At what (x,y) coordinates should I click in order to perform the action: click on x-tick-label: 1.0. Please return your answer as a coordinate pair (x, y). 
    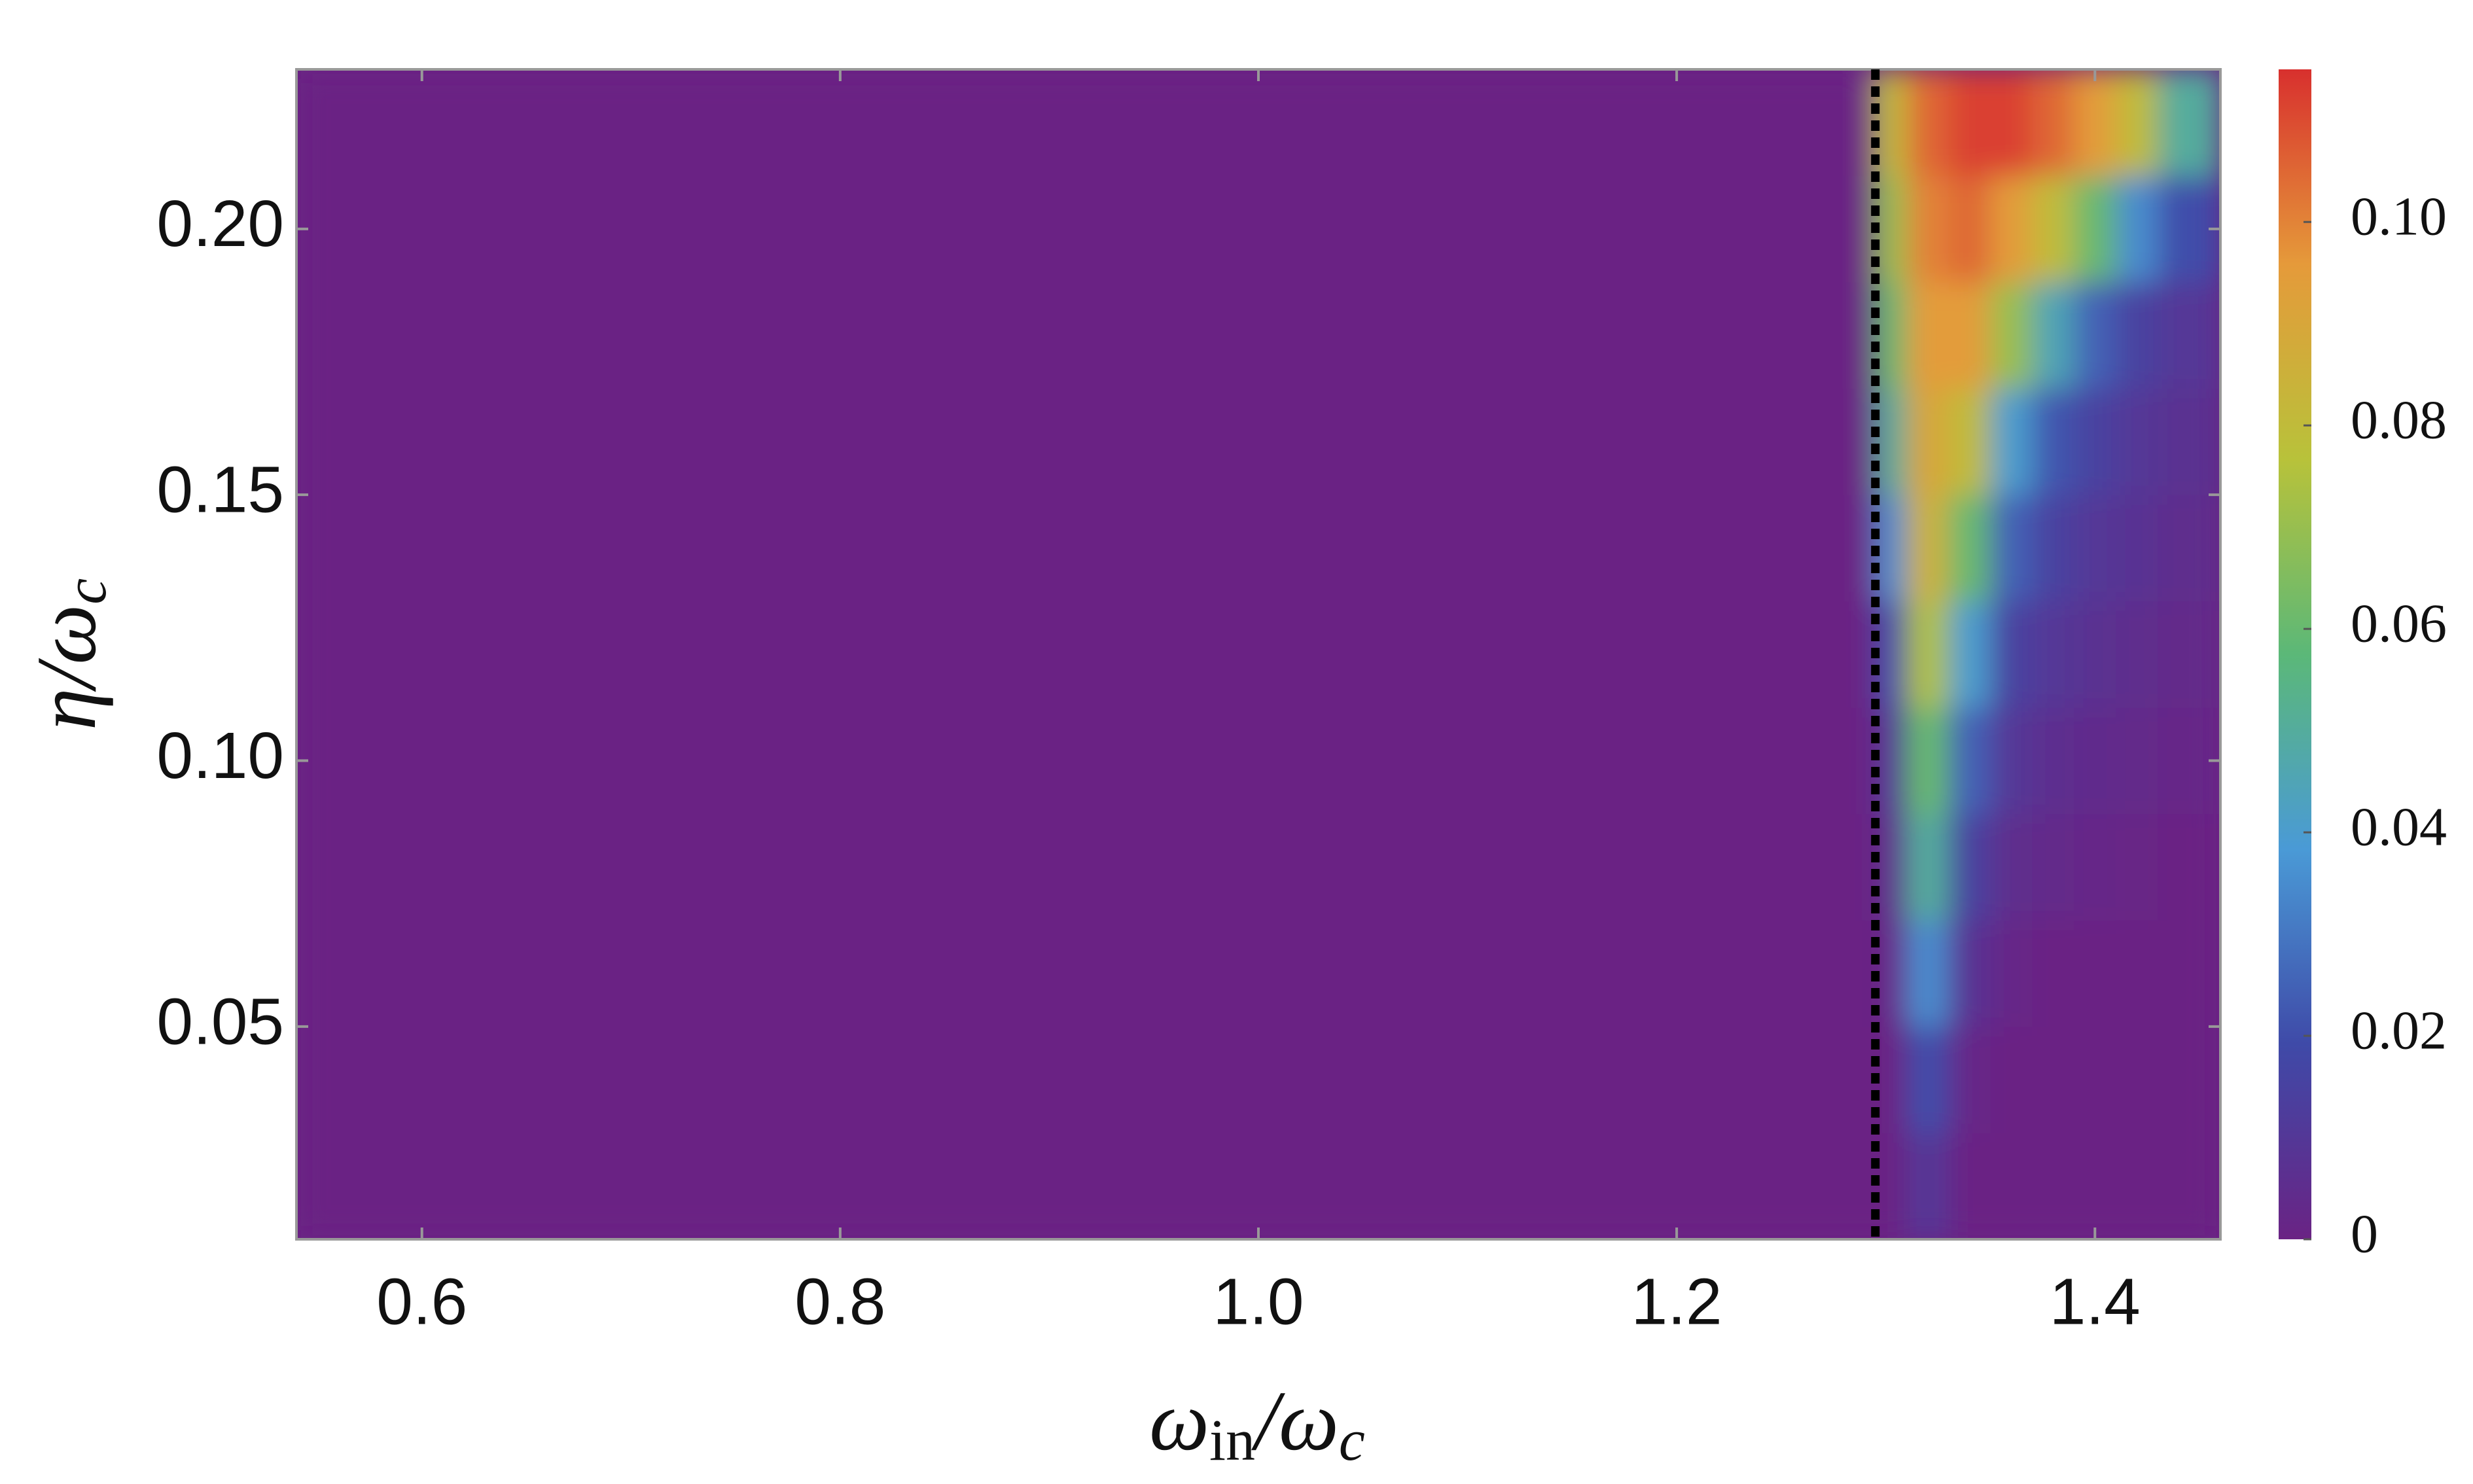
    Looking at the image, I should click on (1258, 1301).